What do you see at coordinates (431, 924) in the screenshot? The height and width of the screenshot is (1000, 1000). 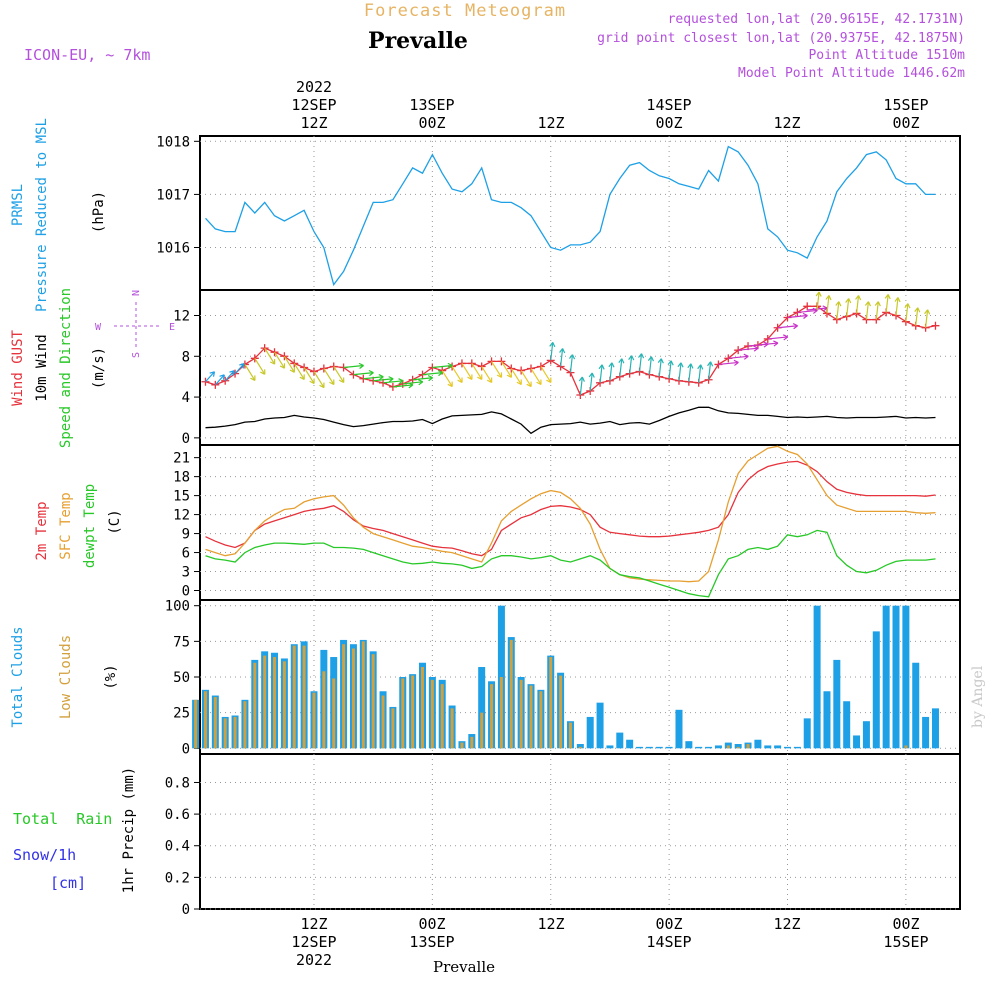 I see `bottom-time-label: 00Z` at bounding box center [431, 924].